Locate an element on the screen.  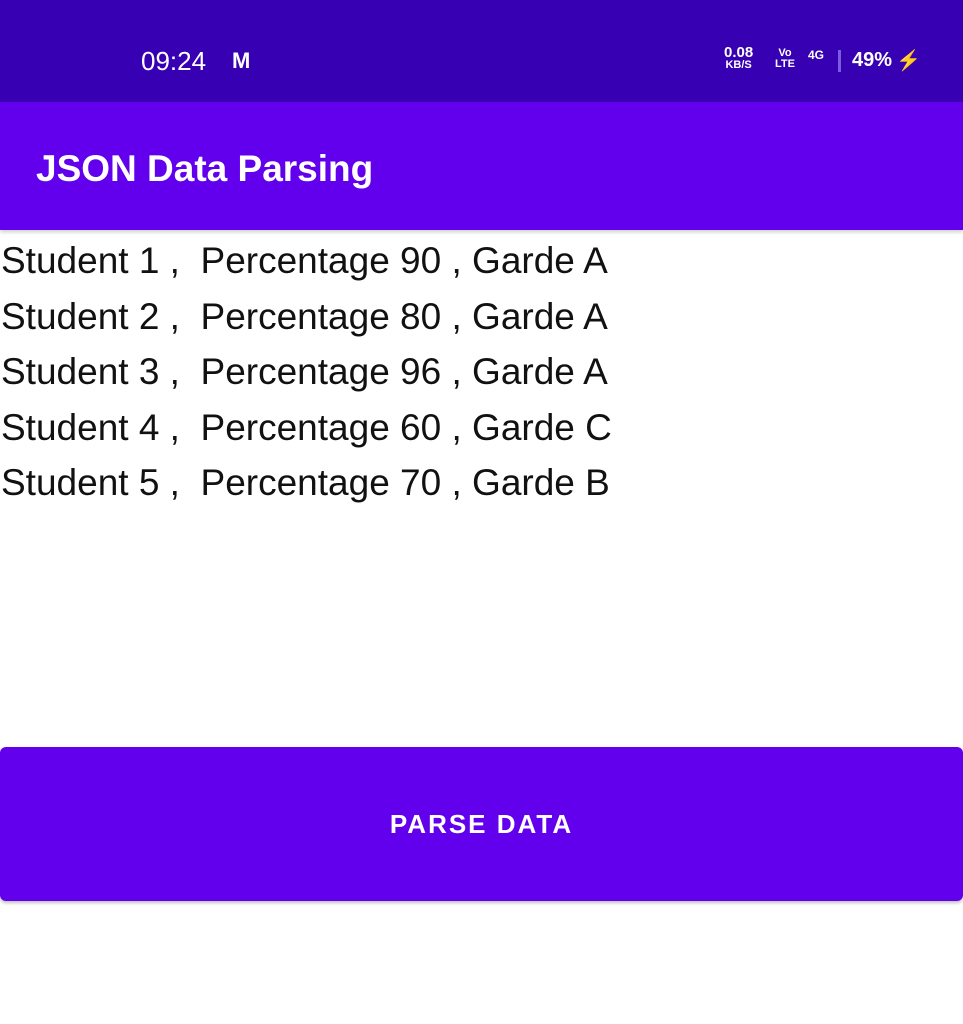
list-item: Student 2 , Percentage 80 , Garde A is located at coordinates (304, 316).